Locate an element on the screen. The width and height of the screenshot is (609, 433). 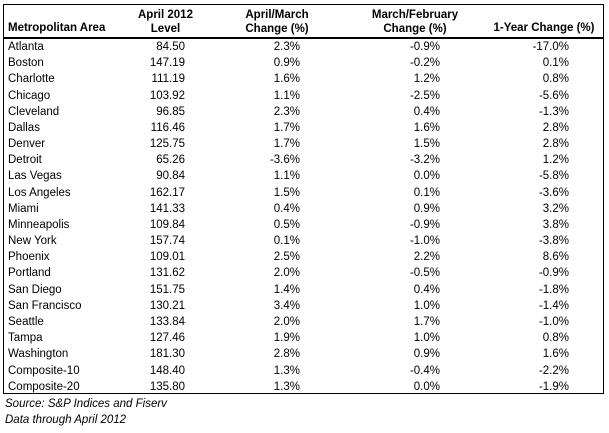
cell-one-year-change: 0.1% is located at coordinates (555, 63).